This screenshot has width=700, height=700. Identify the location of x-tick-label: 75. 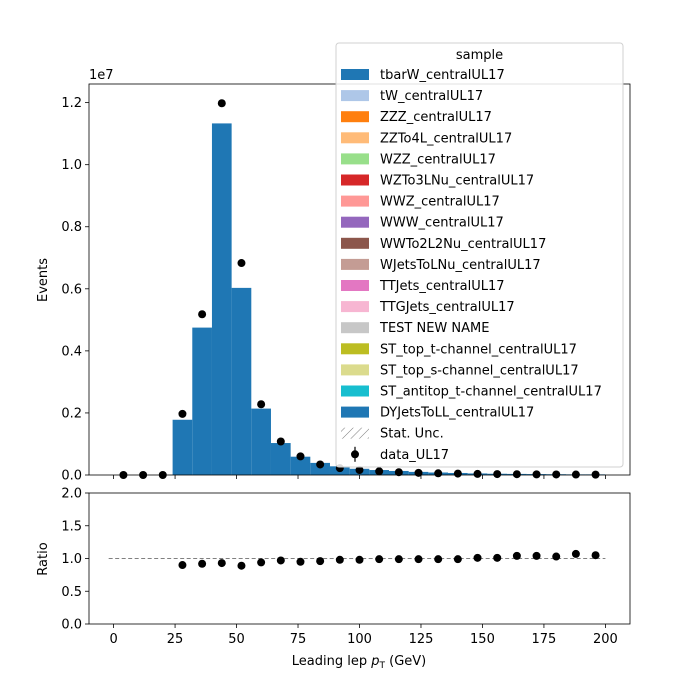
(298, 639).